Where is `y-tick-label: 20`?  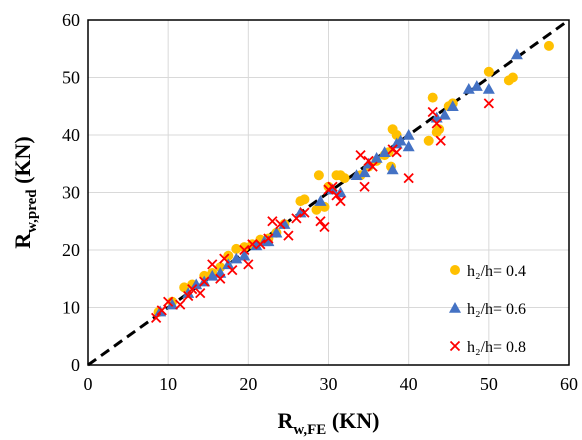
y-tick-label: 20 is located at coordinates (71, 250).